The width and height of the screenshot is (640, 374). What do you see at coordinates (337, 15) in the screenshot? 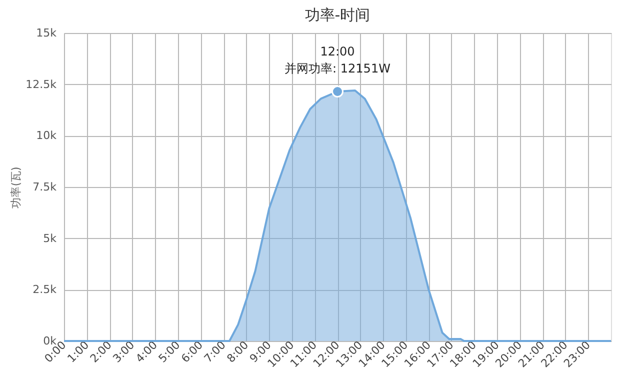
I see `chart-title: 功率-时间` at bounding box center [337, 15].